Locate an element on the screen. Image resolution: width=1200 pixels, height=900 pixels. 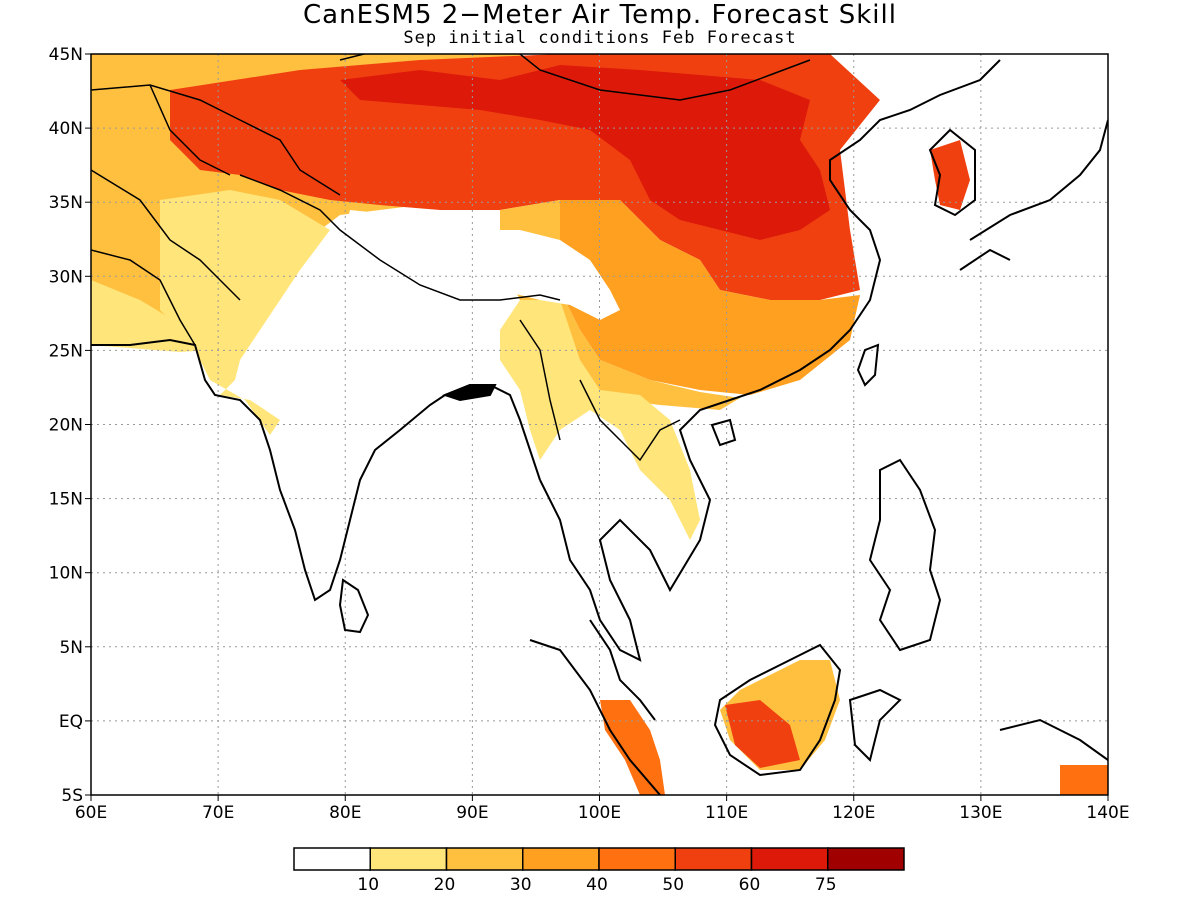
legend-label: 75 is located at coordinates (826, 885).